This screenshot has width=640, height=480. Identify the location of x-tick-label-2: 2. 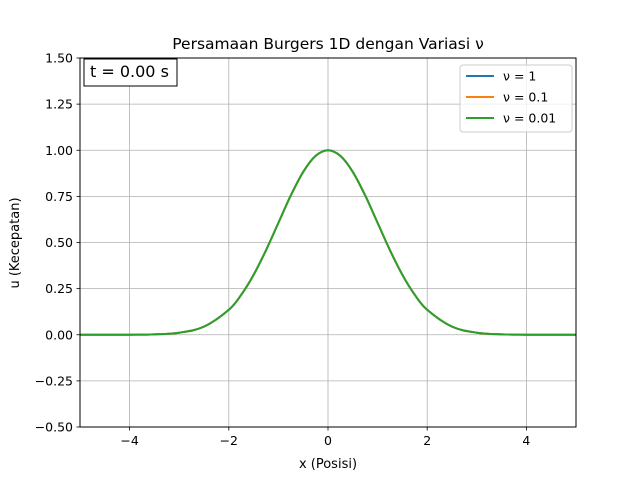
(427, 440).